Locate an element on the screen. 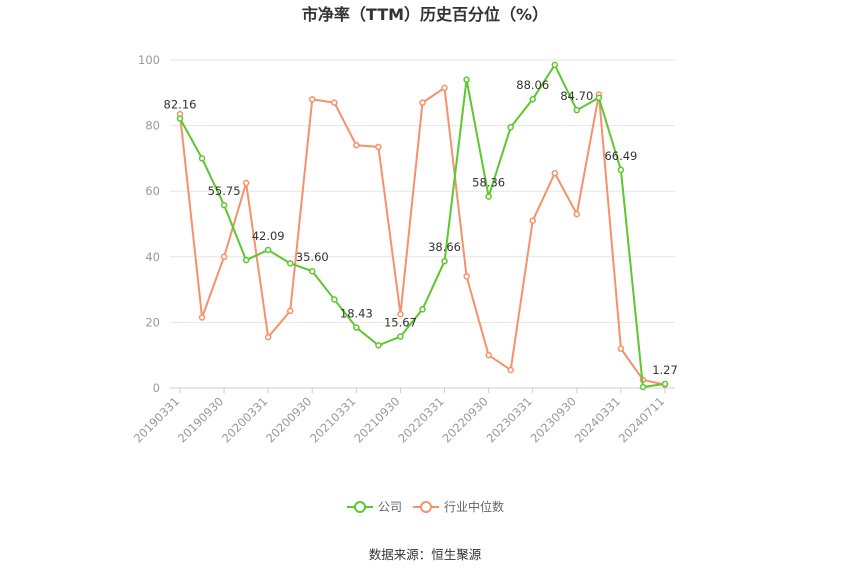  legend-company-label: 公司 is located at coordinates (390, 507).